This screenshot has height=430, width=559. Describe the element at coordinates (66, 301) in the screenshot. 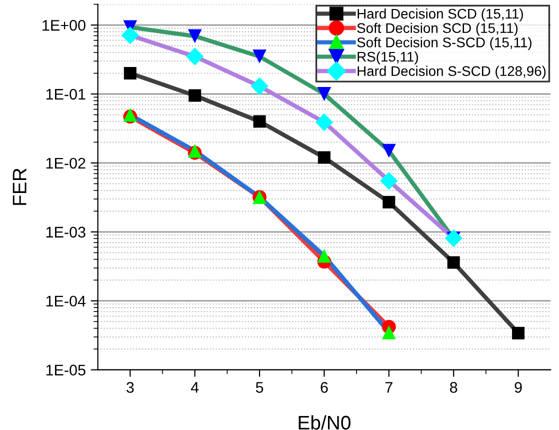

I see `y-tick-label: 1E-04` at that location.